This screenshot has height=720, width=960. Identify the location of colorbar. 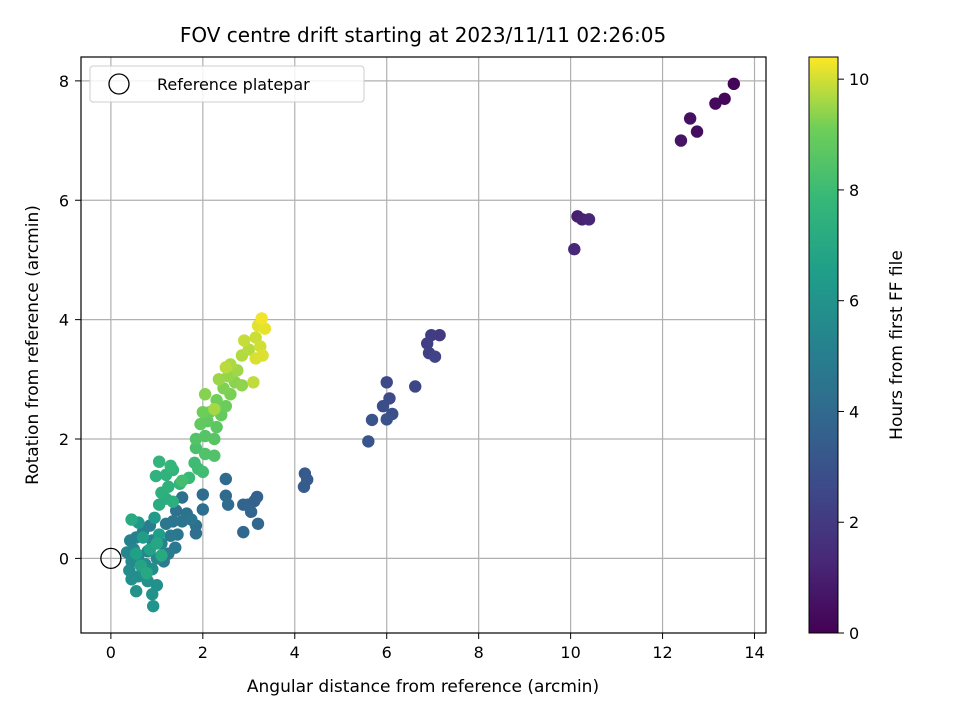
(823, 345).